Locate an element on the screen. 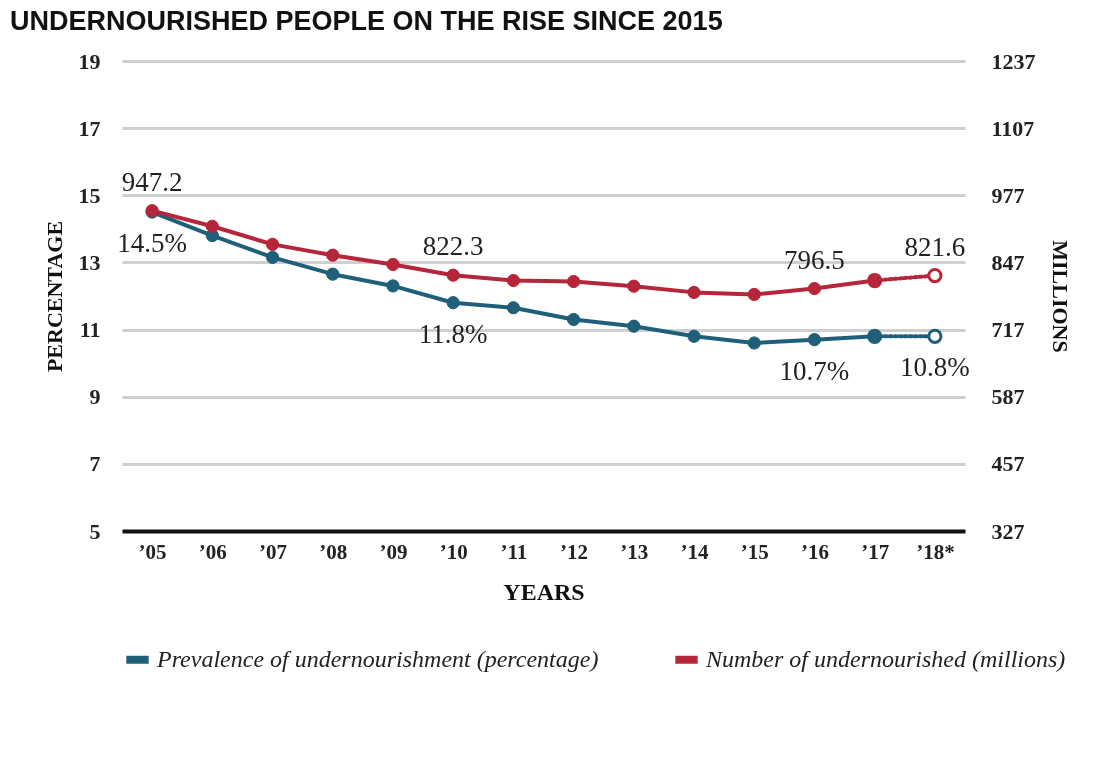 This screenshot has height=764, width=1105. chart-title: UNDERNOURISHED PEOPLE ON THE RISE SINCE 2015 is located at coordinates (366, 21).